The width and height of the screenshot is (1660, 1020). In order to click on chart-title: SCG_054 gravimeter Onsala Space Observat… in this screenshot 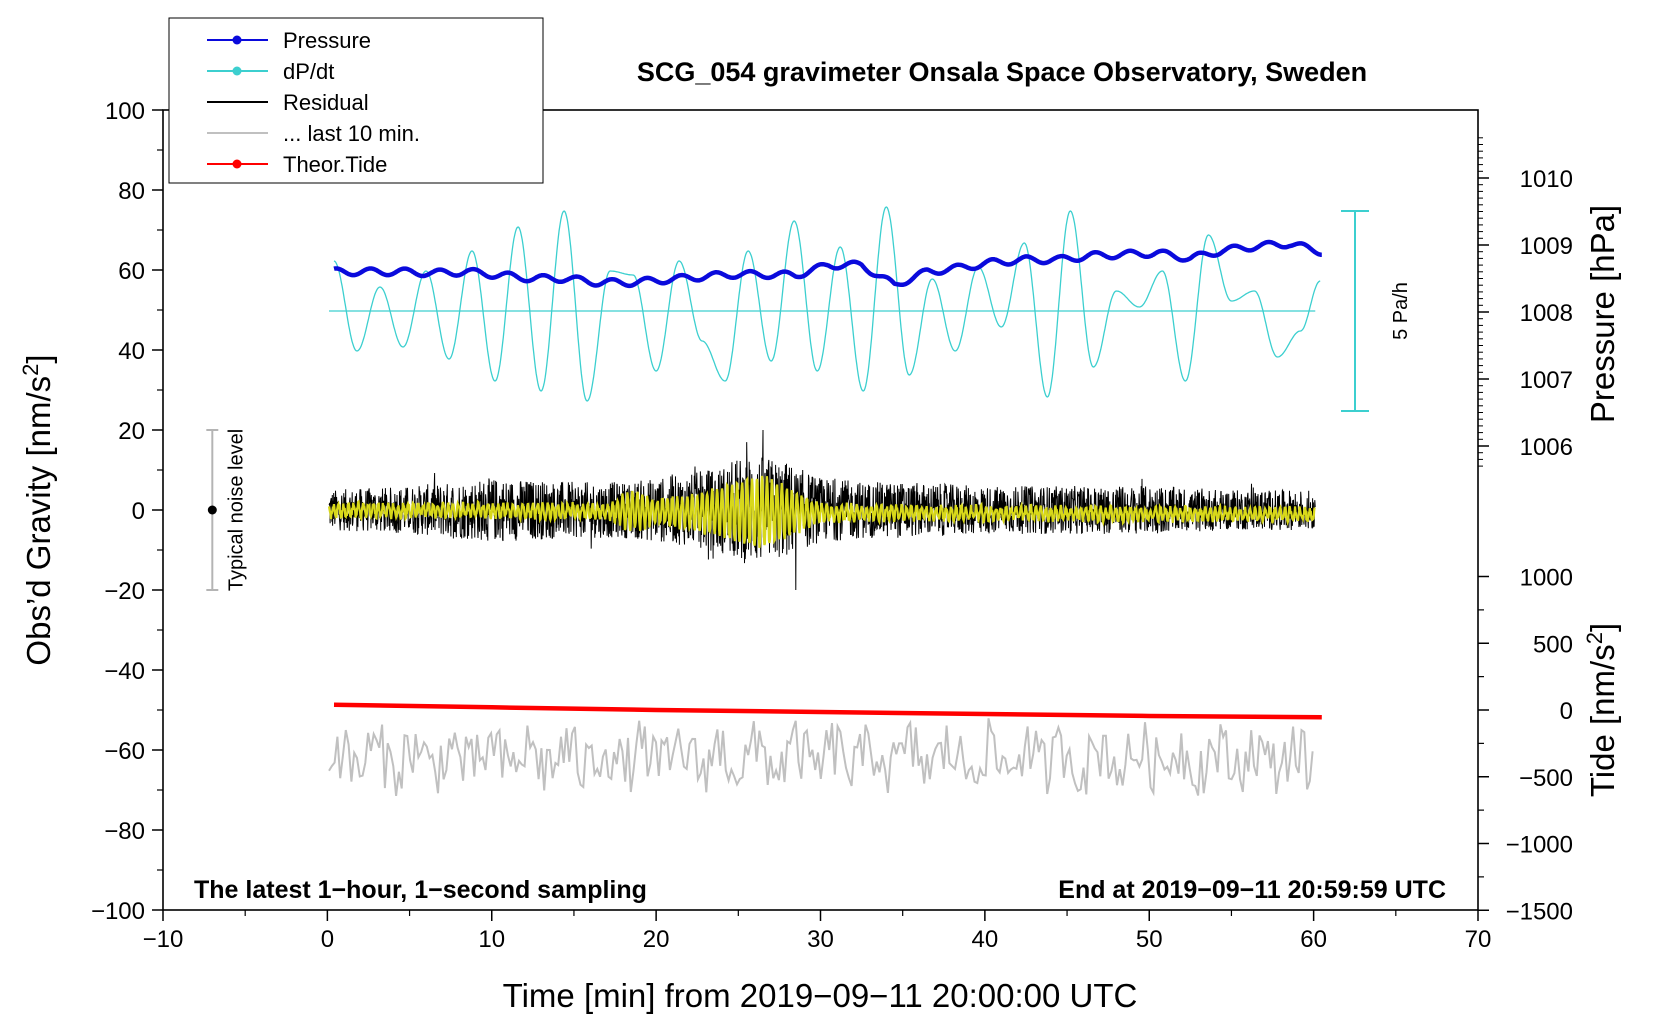, I will do `click(1002, 72)`.